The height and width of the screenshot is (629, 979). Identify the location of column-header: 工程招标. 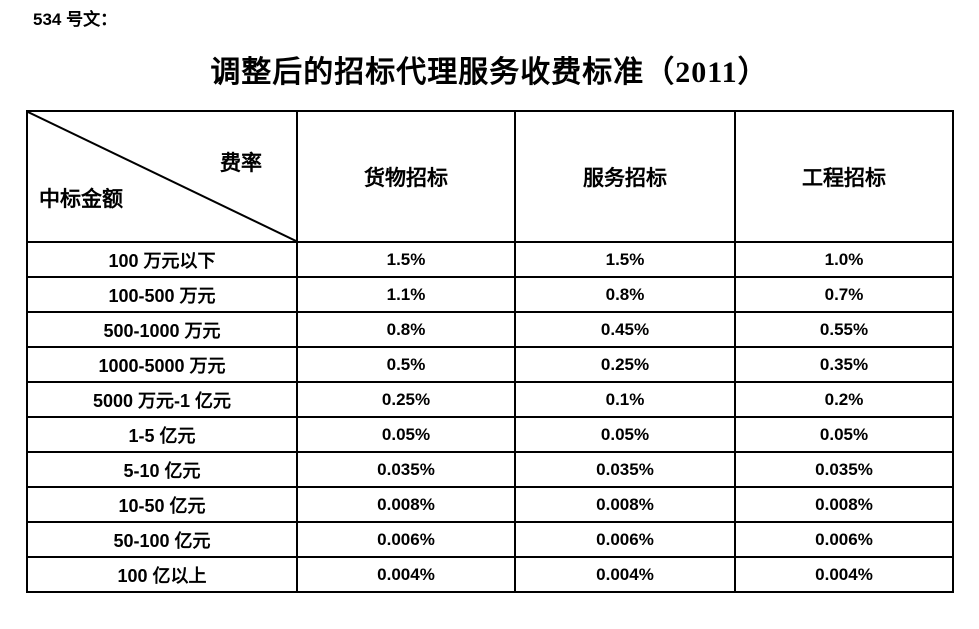
(844, 176).